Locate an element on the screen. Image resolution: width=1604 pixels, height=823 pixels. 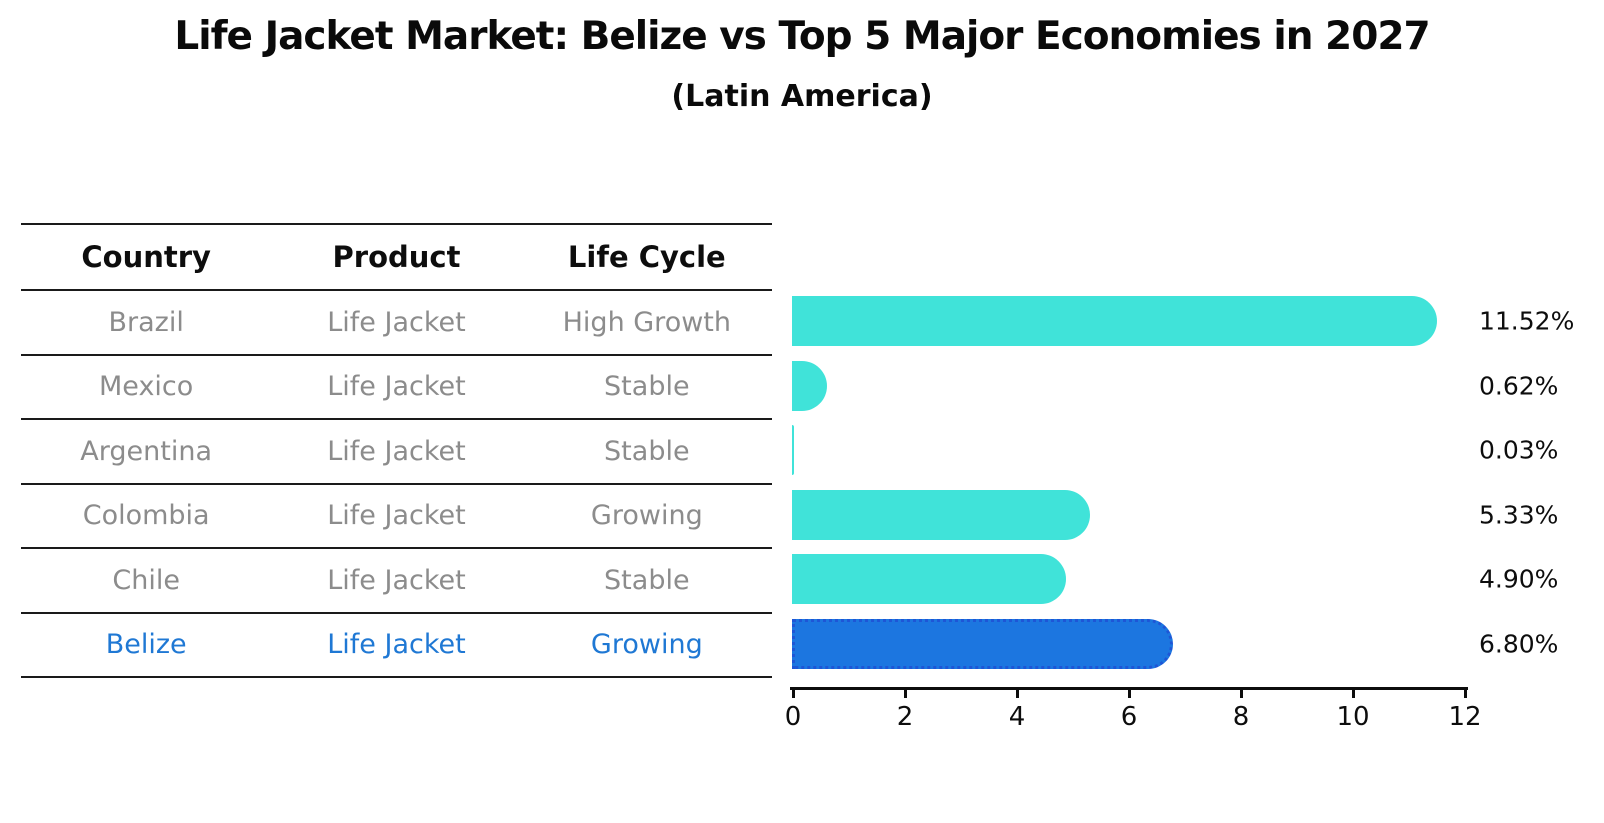
cell-country: Chile is located at coordinates (146, 580).